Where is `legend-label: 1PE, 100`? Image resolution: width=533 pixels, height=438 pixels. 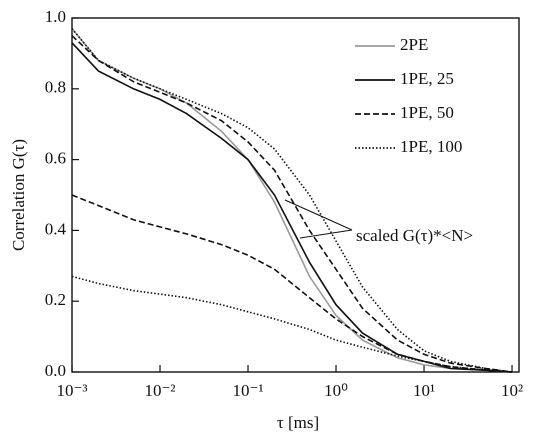 legend-label: 1PE, 100 is located at coordinates (431, 146).